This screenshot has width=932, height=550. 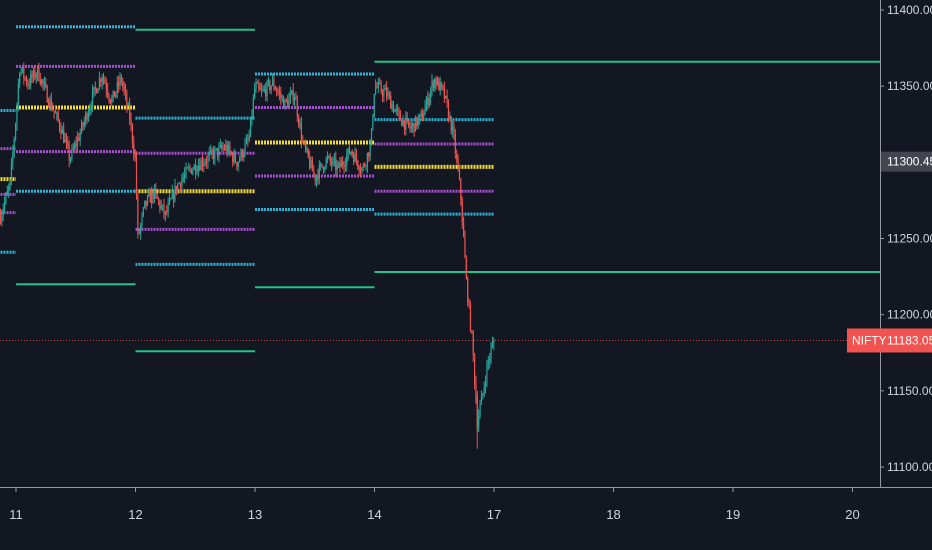 I want to click on current-price-label: 11183.05, so click(x=909, y=340).